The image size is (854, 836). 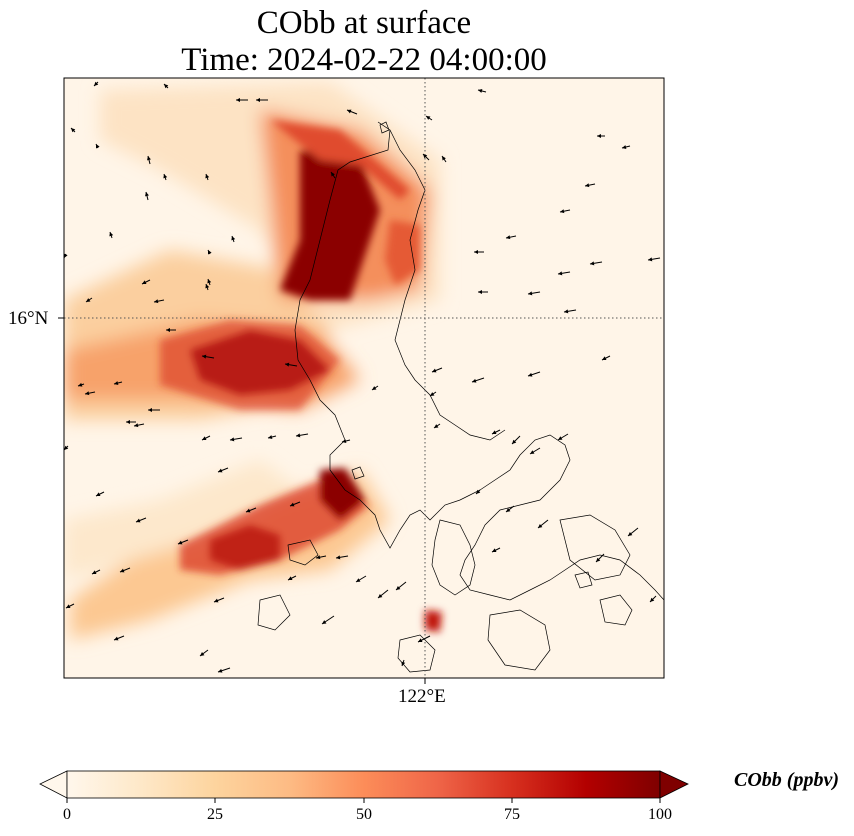 I want to click on colorbar-tick-label-50: 50, so click(x=364, y=814).